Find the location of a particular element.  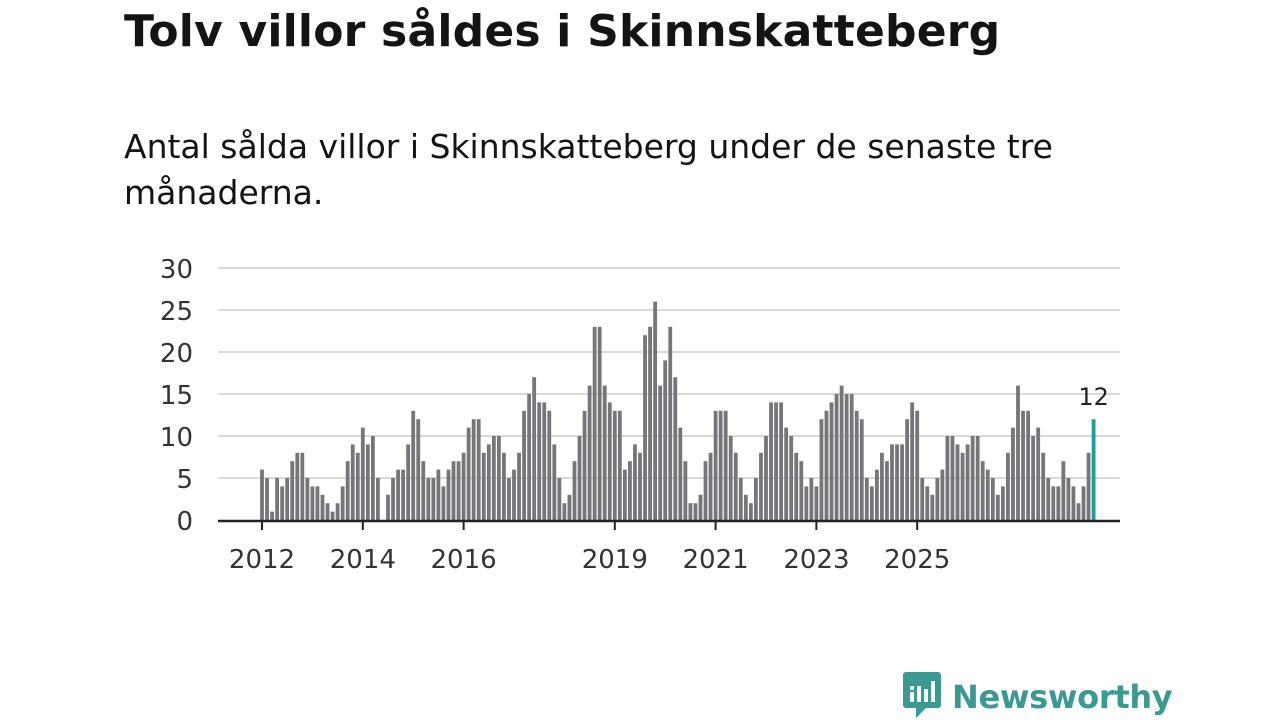

highlight-data-label: 12 is located at coordinates (1093, 397).